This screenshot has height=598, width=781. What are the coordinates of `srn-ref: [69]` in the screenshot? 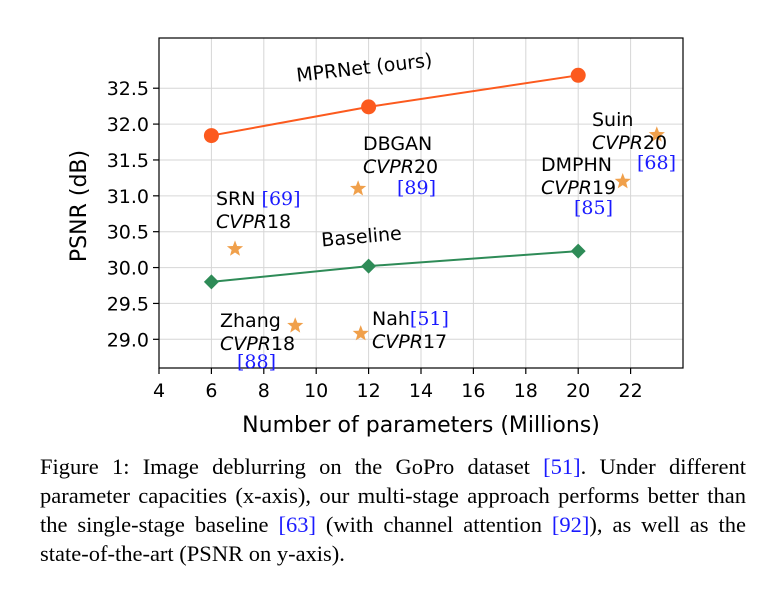 It's located at (281, 199).